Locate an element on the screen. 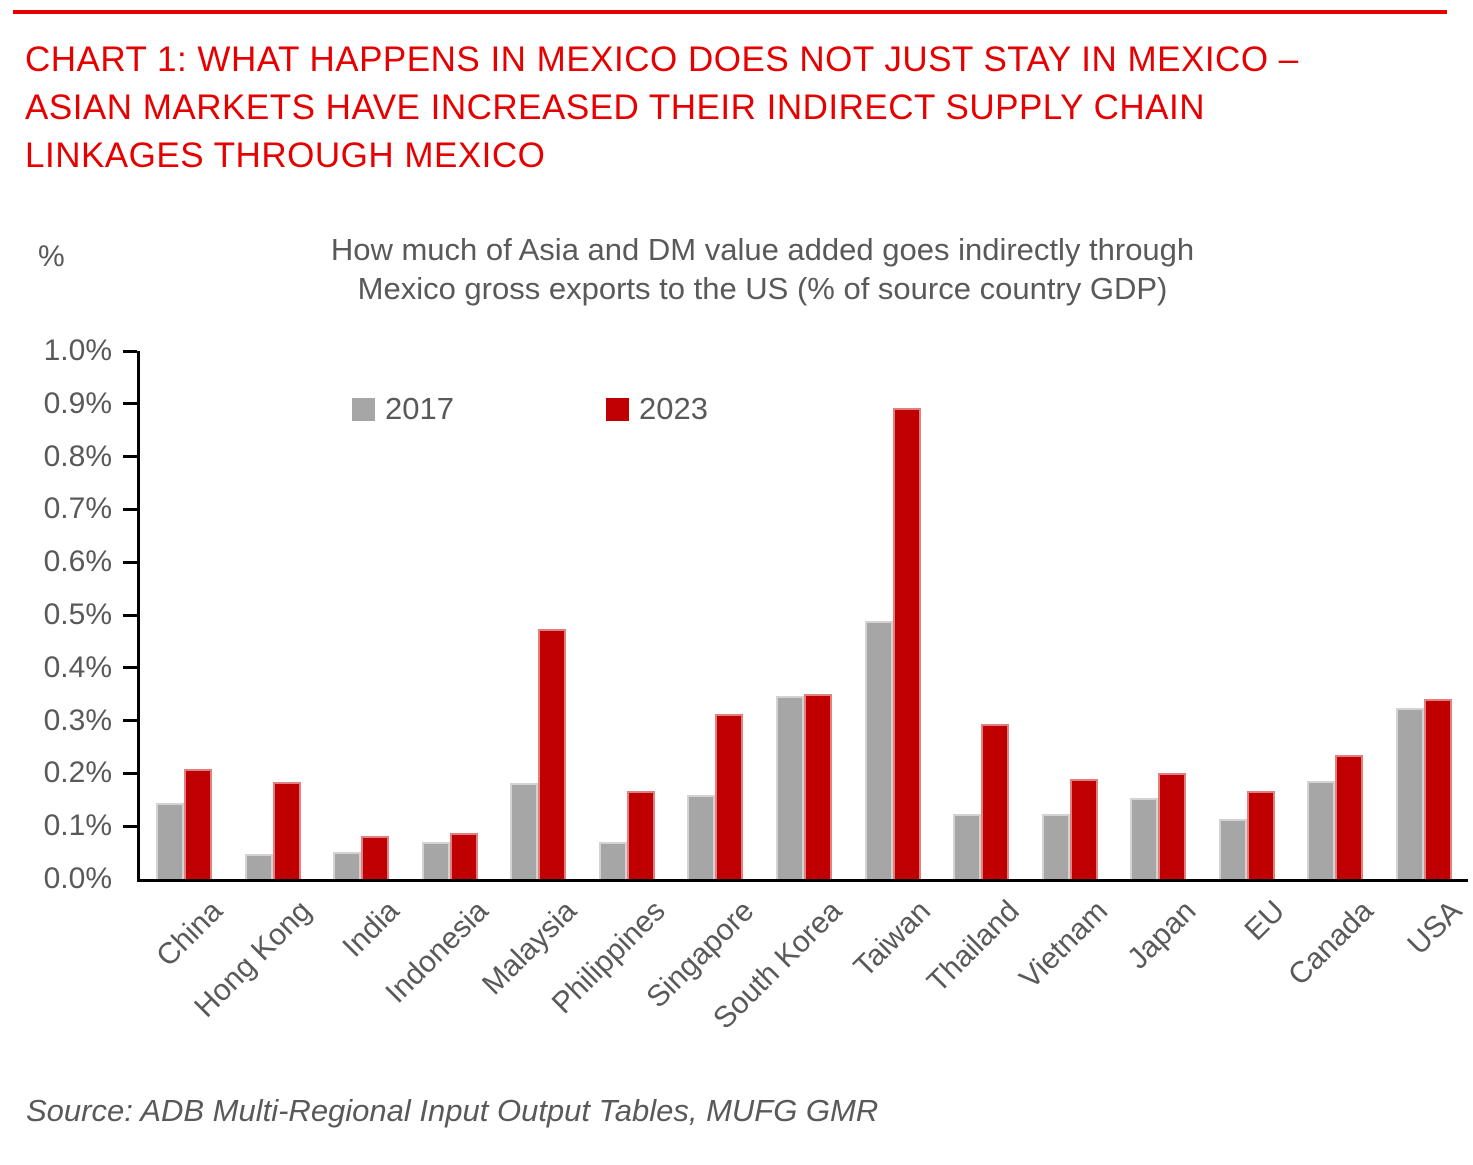 The height and width of the screenshot is (1165, 1473). y-axis-tick-label: 0.3% is located at coordinates (77, 720).